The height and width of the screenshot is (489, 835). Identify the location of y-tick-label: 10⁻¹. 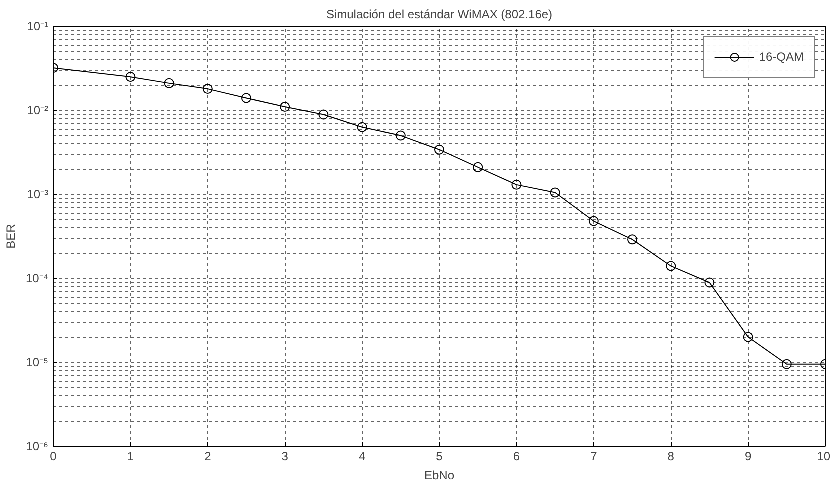
(38, 27).